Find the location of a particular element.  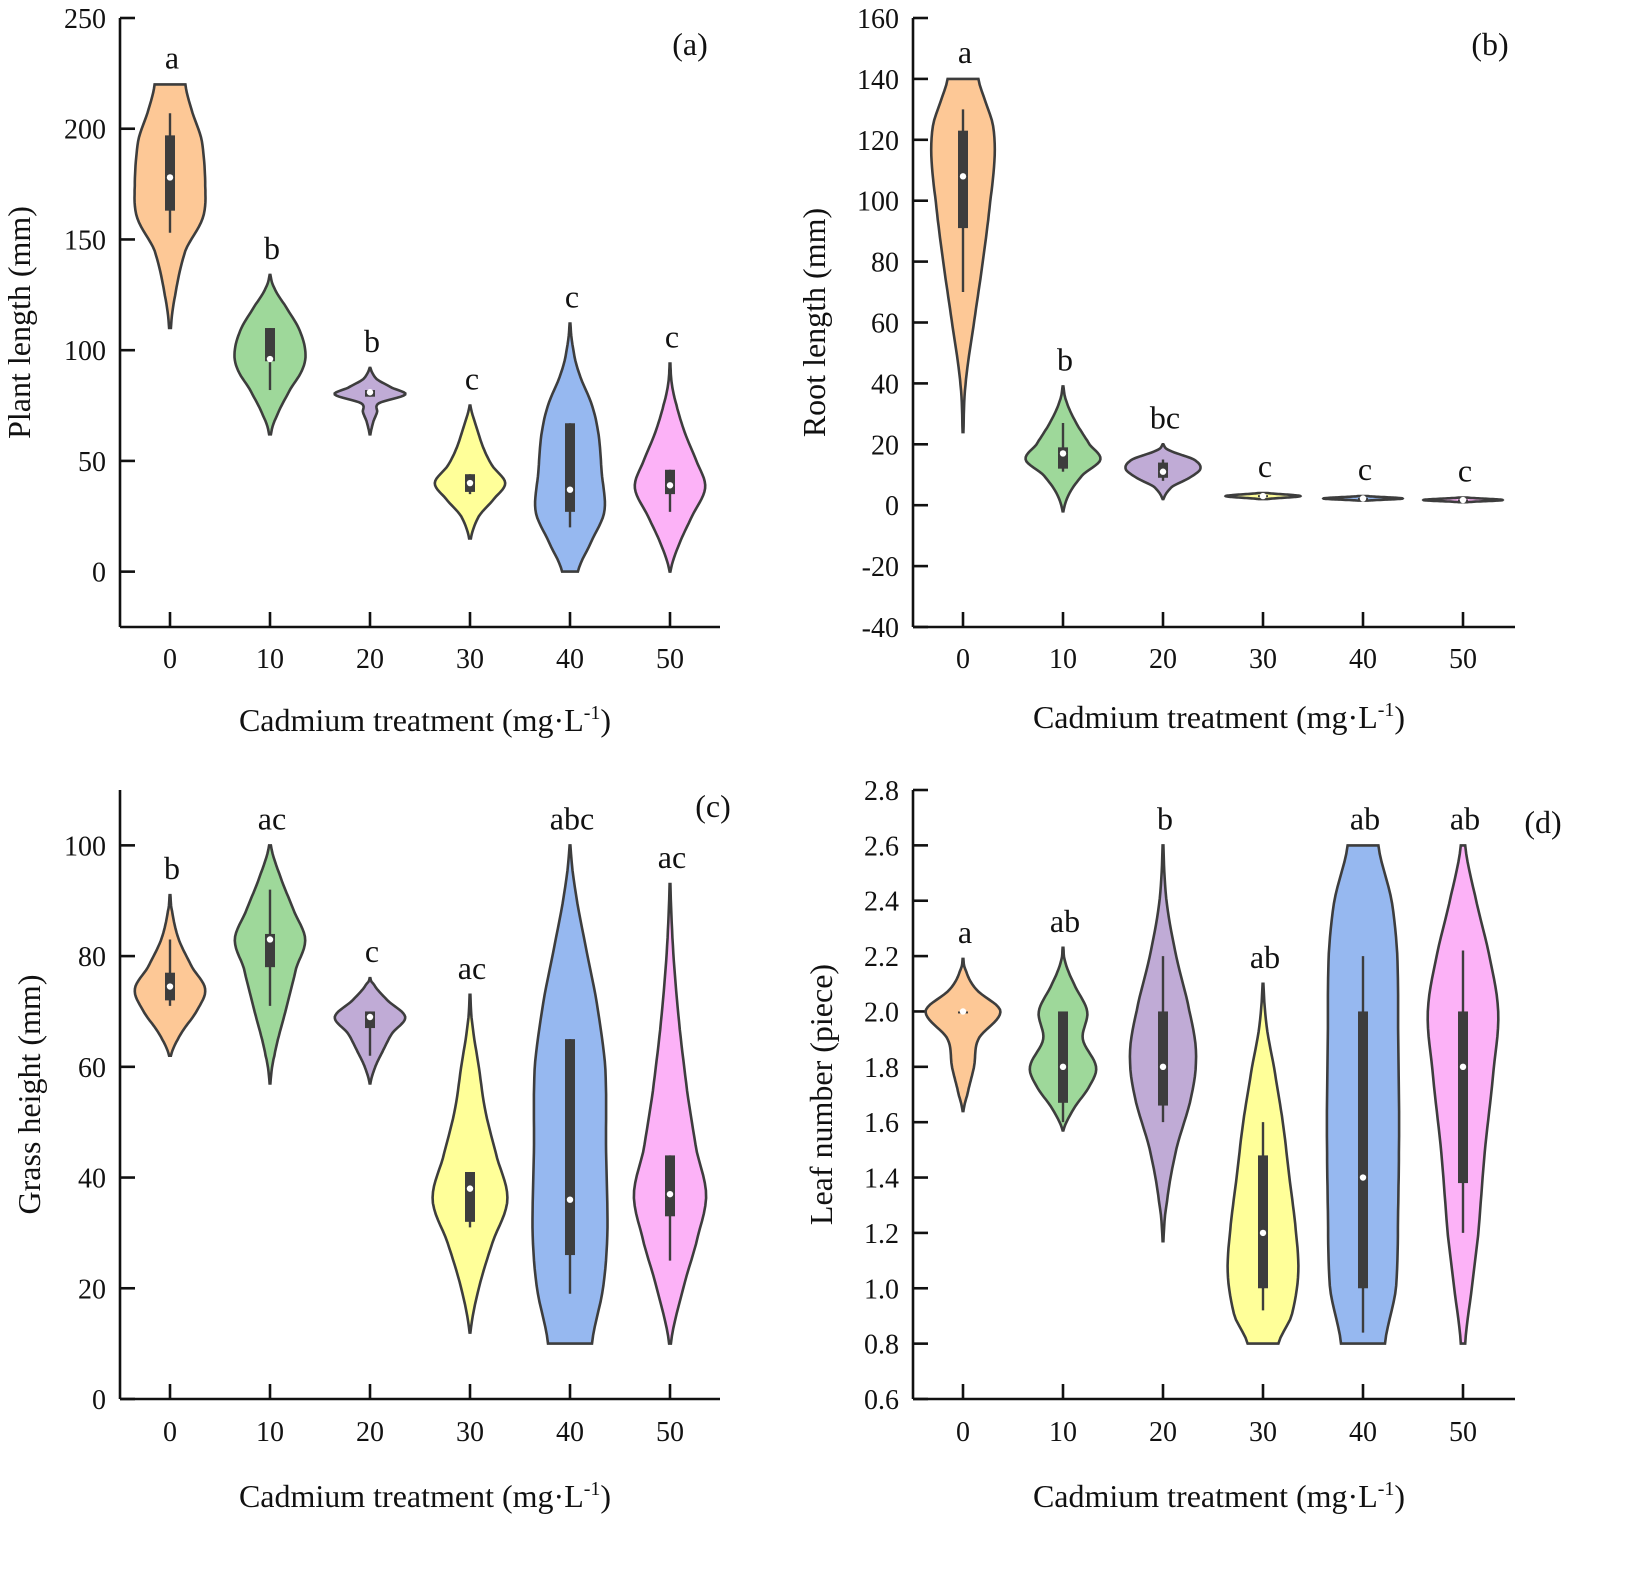

y-tick-label: -20 is located at coordinates (880, 567).